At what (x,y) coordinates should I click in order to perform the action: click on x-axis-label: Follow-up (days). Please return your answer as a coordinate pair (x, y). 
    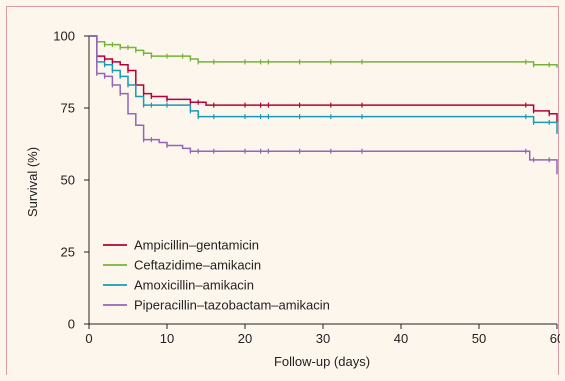
    Looking at the image, I should click on (322, 361).